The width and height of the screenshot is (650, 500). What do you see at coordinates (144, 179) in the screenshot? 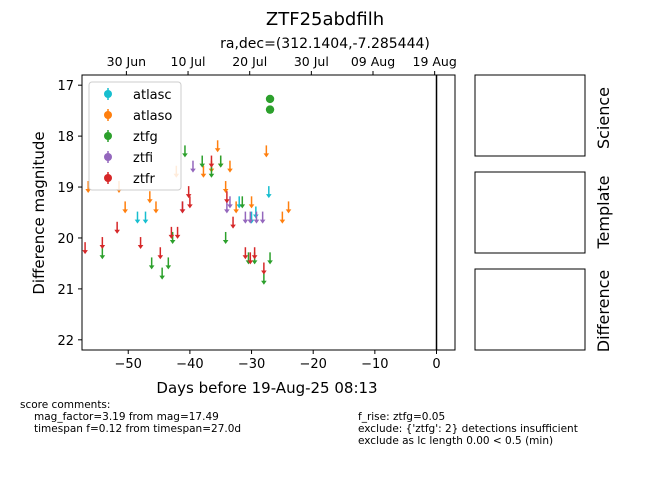
I see `legend-label: ztfr` at bounding box center [144, 179].